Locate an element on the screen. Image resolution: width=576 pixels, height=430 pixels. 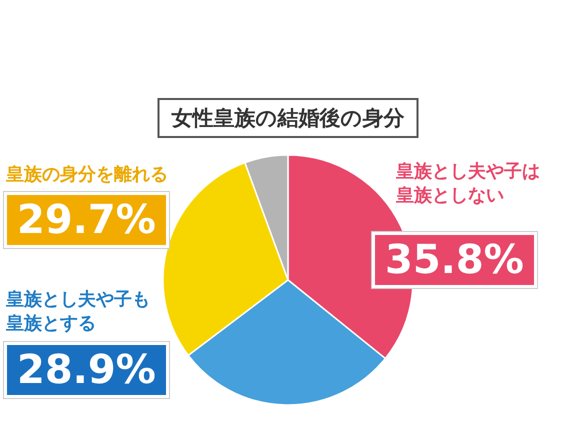
chart-title: 女性皇族の結婚後の身分 is located at coordinates (288, 118).